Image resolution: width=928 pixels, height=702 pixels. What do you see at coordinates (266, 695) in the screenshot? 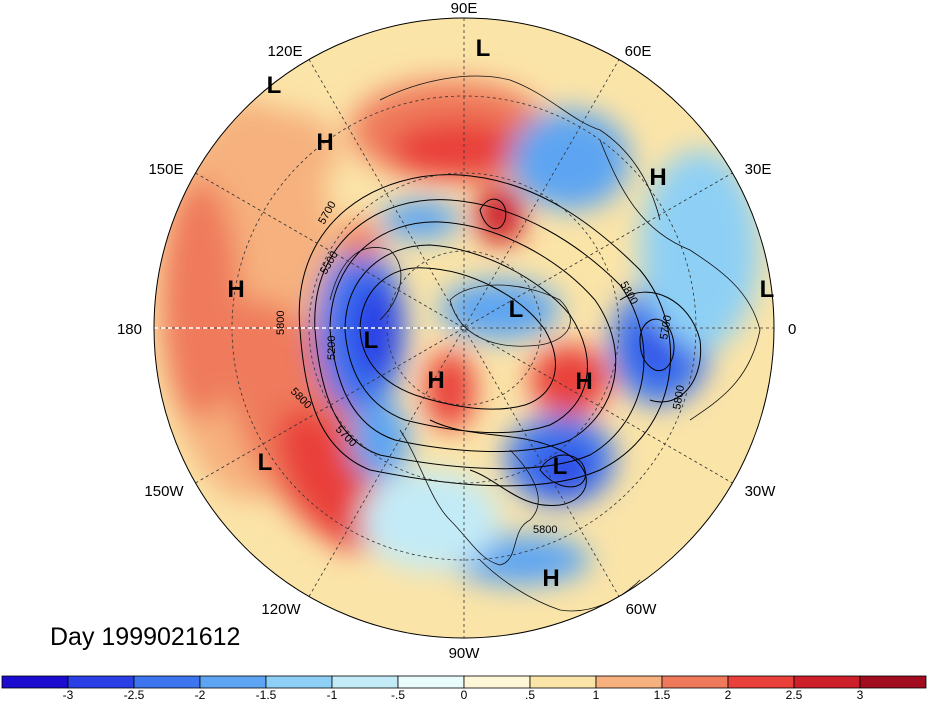
I see `colorbar-tick-label: -1.5` at bounding box center [266, 695].